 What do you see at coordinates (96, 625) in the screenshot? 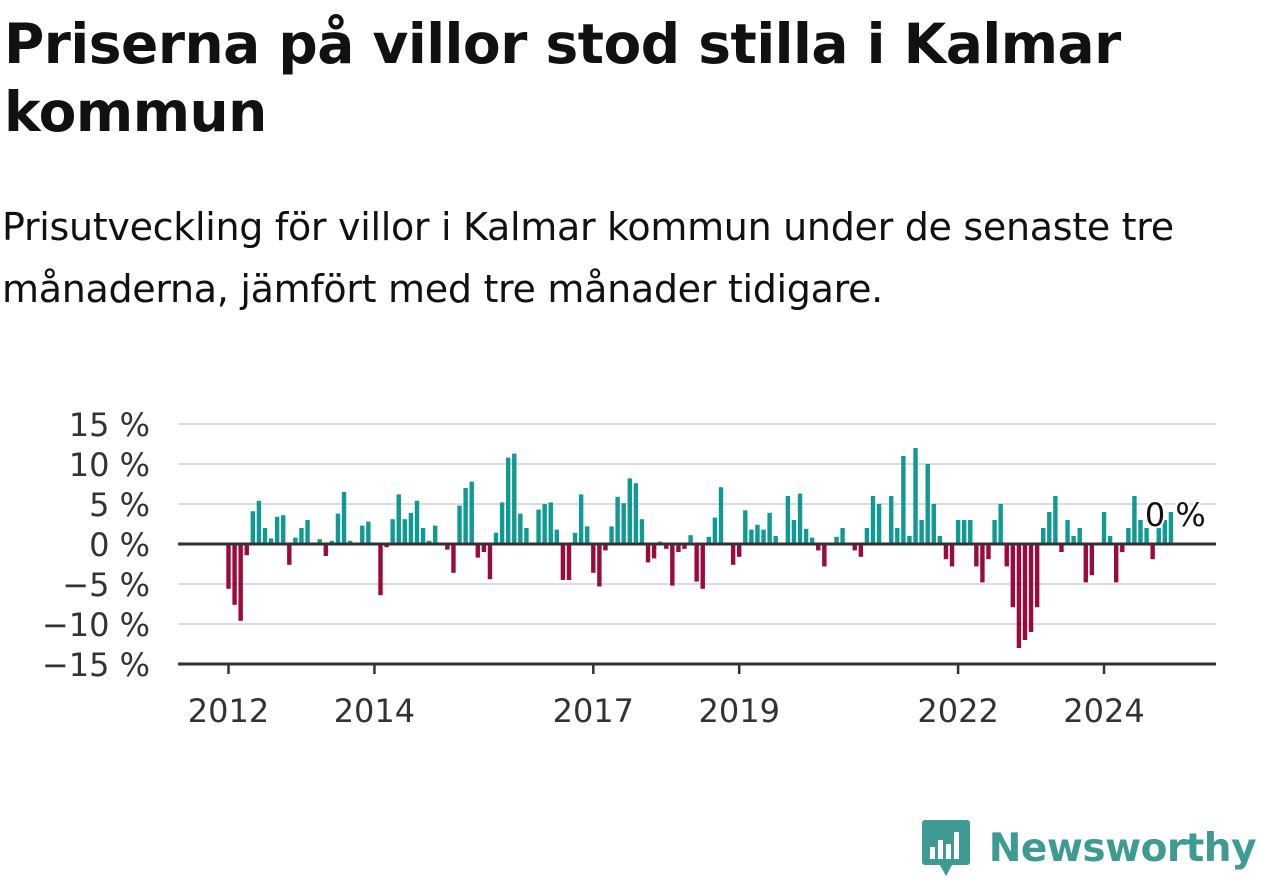
I see `y-tick-label: −10 %` at bounding box center [96, 625].